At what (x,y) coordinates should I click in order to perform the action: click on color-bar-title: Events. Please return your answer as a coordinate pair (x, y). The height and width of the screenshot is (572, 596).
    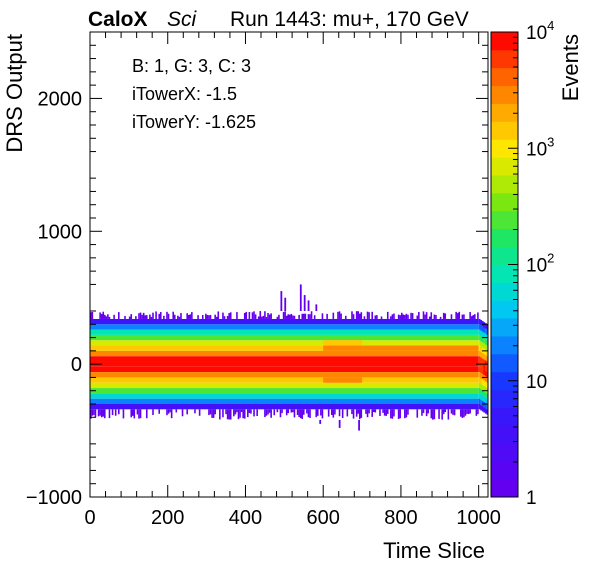
    Looking at the image, I should click on (570, 67).